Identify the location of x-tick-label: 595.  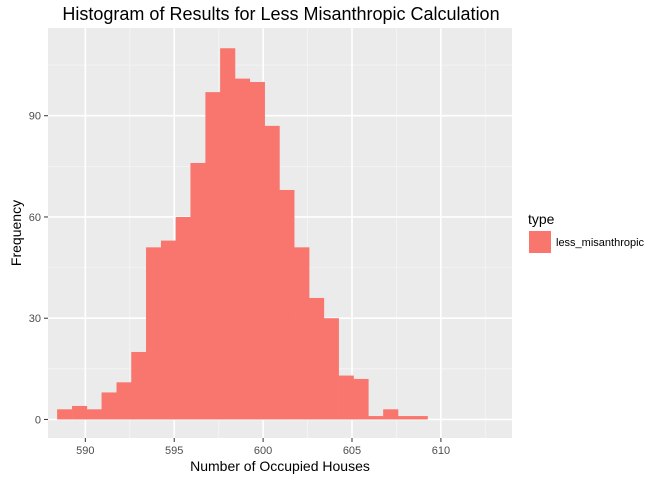
(174, 451).